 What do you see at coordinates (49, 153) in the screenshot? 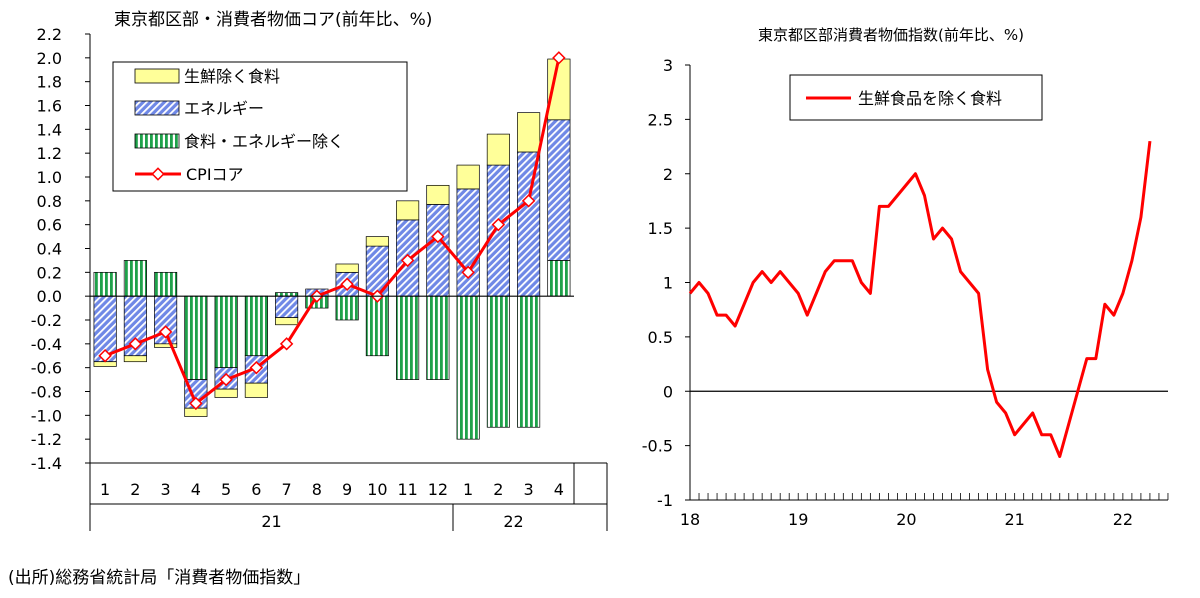
I see `left-y-tick-label: 1.2` at bounding box center [49, 153].